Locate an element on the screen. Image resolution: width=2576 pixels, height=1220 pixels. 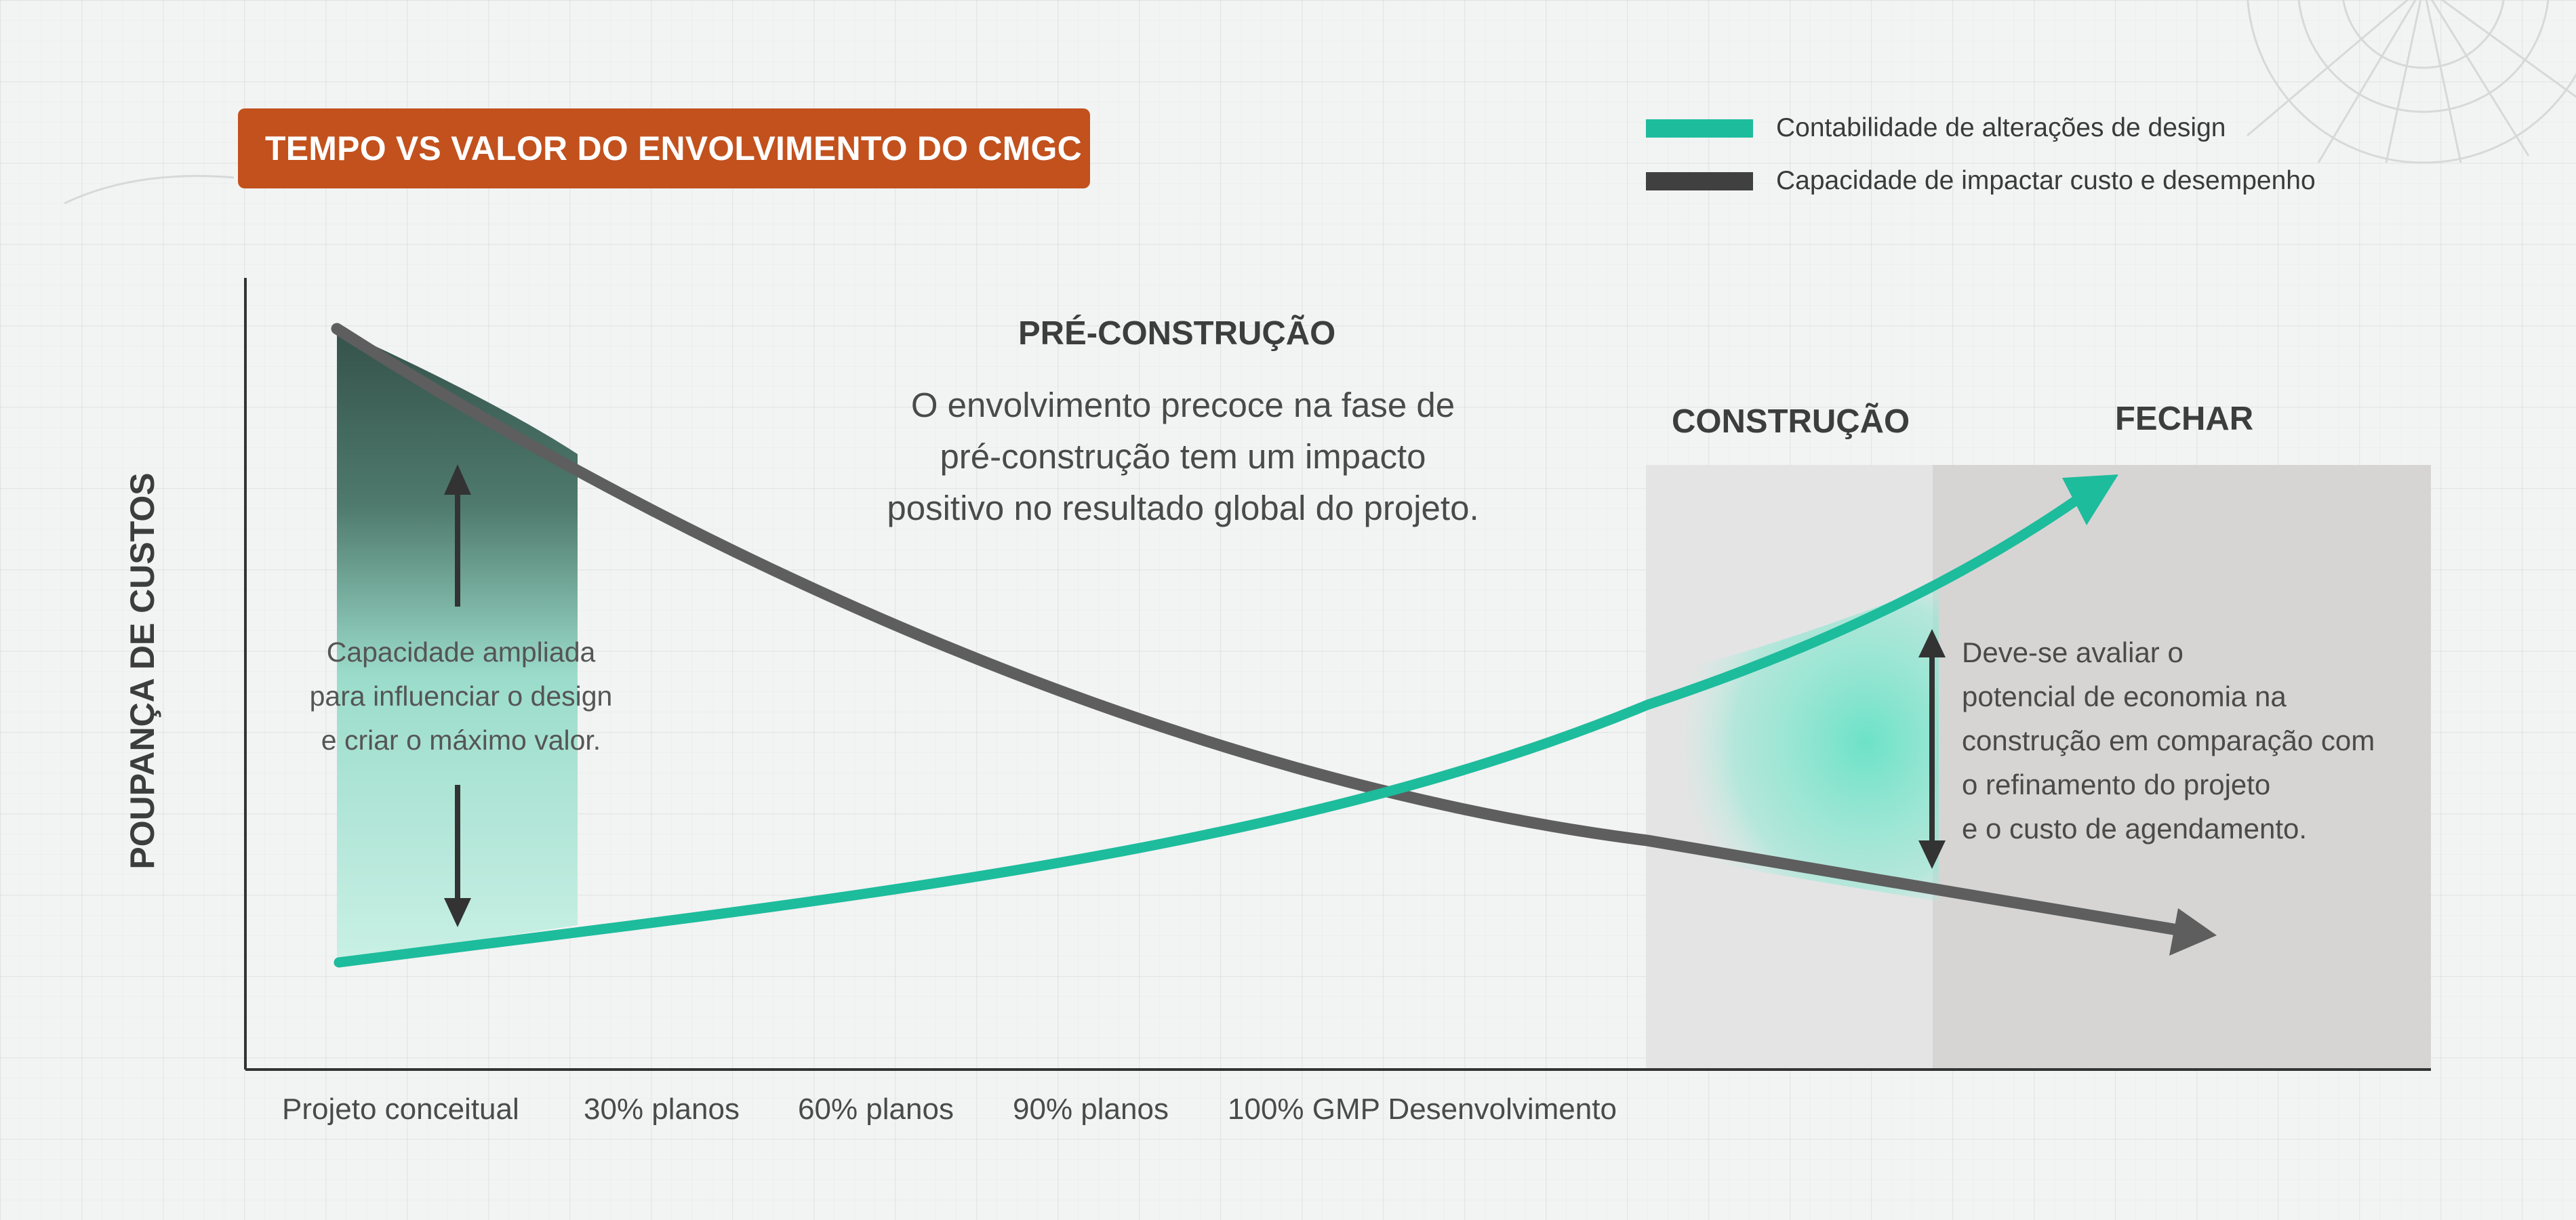
legend-label: Contabilidade de alterações de design is located at coordinates (2001, 128).